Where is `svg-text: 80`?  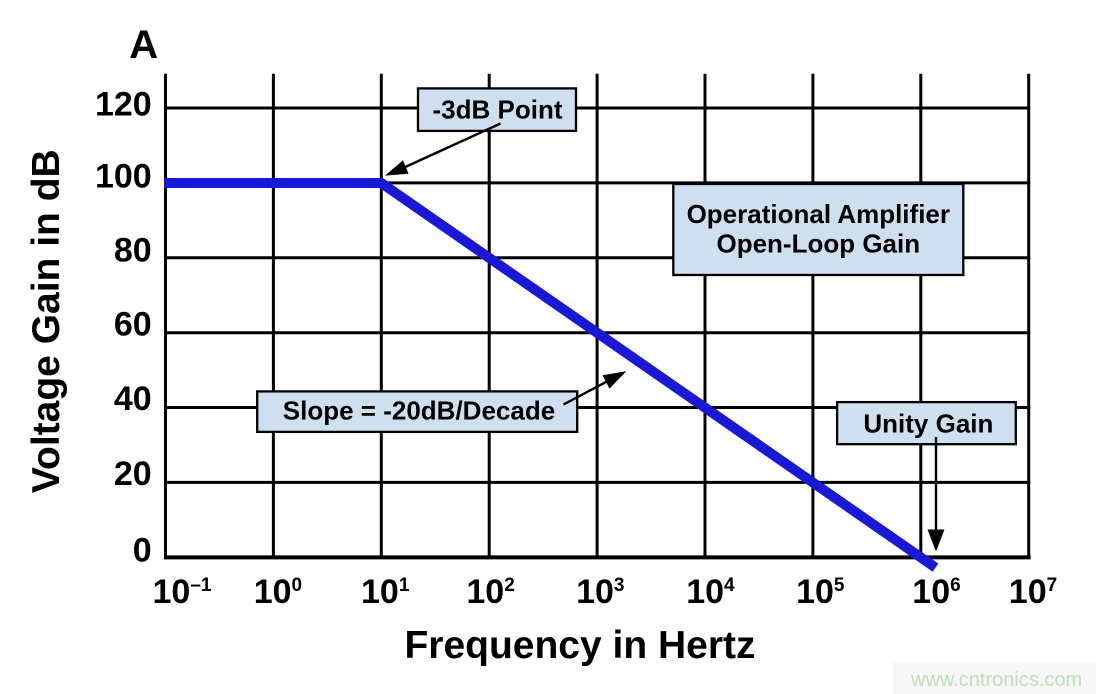 svg-text: 80 is located at coordinates (133, 251).